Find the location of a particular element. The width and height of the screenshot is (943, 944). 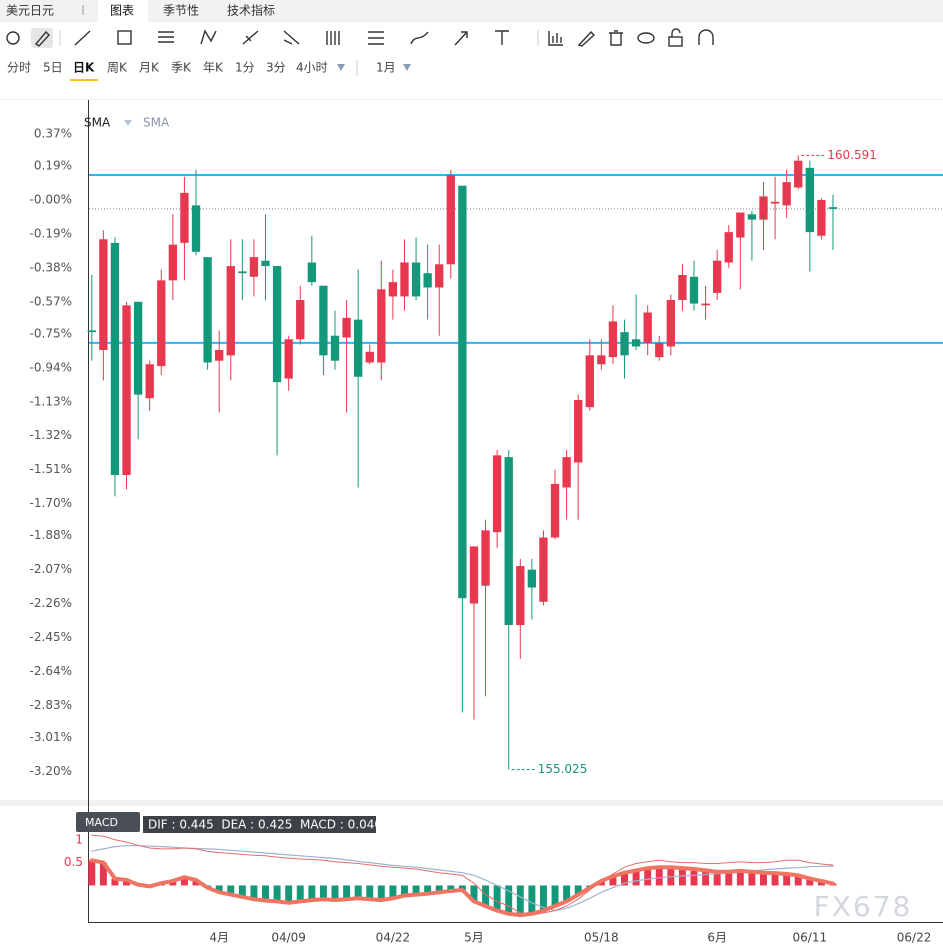

y-tick-label: 0.19% is located at coordinates (53, 166).